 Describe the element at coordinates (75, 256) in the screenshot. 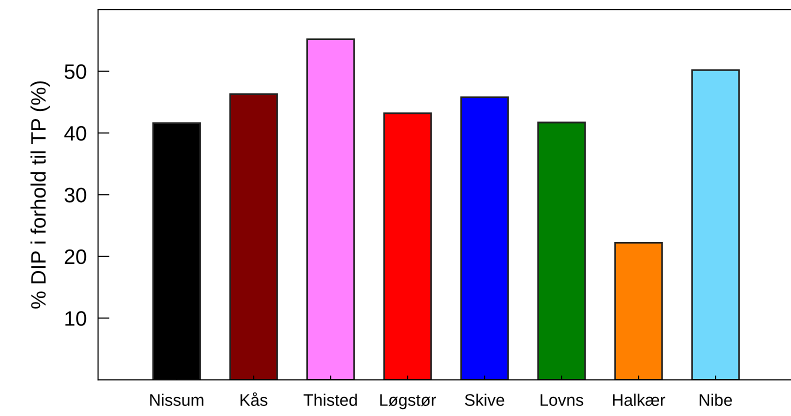

I see `y-tick-label: 20` at that location.